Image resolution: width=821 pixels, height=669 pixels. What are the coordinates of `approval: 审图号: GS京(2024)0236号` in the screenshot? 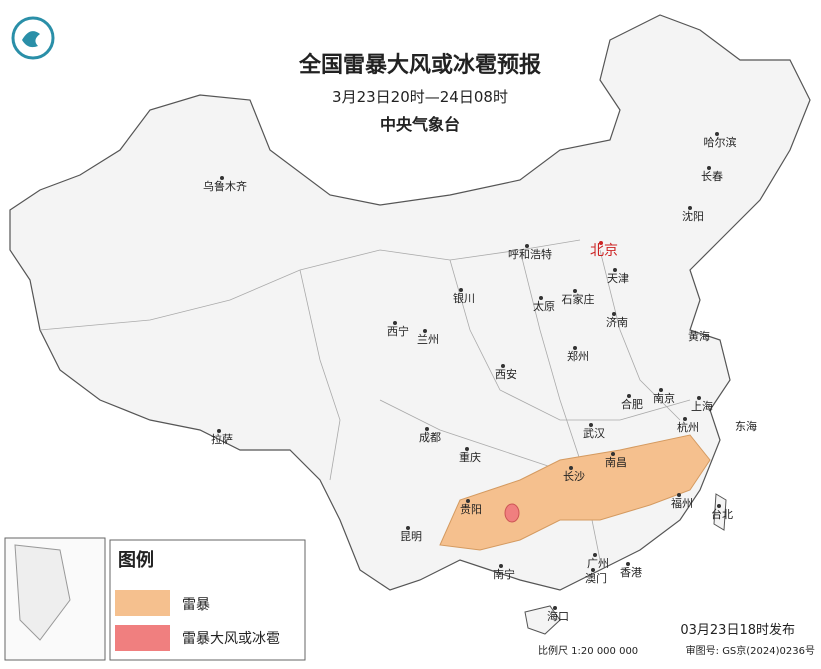 It's located at (750, 650).